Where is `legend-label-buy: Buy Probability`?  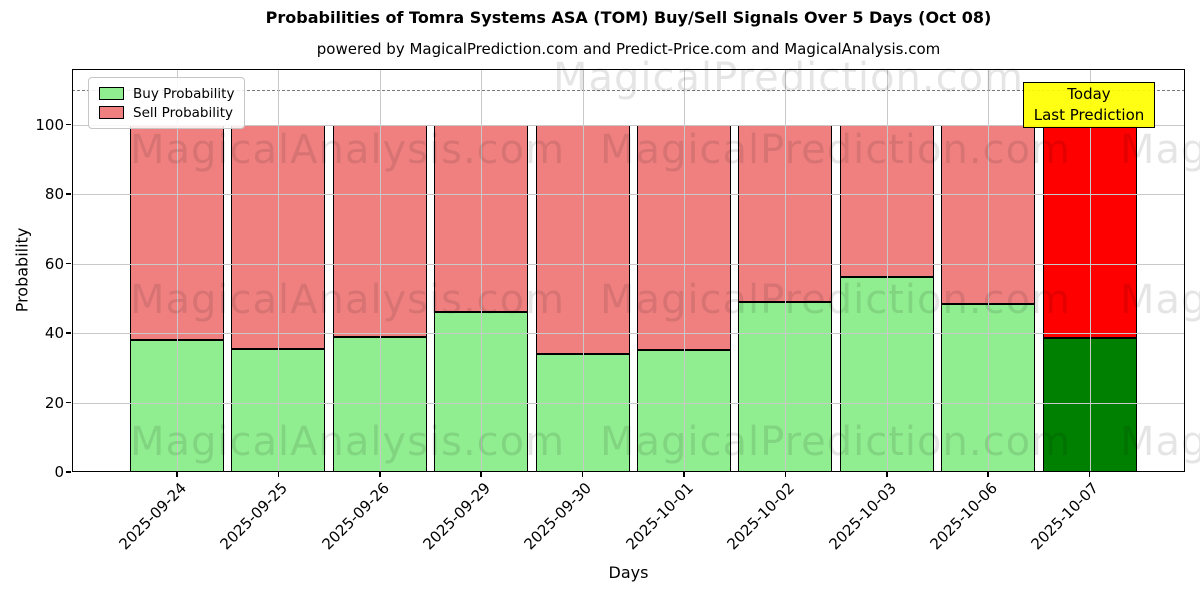 legend-label-buy: Buy Probability is located at coordinates (184, 93).